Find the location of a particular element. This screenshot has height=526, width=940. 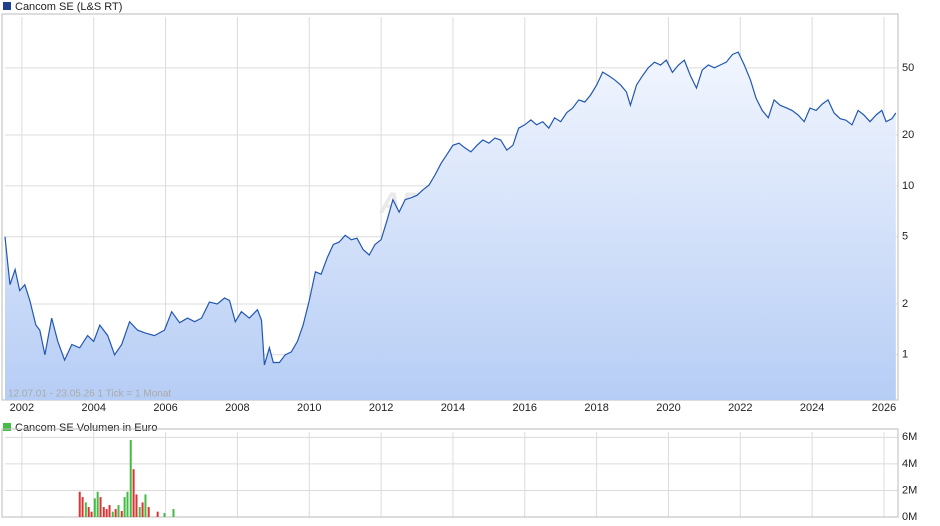

y-tick-label: 0M is located at coordinates (909, 517).